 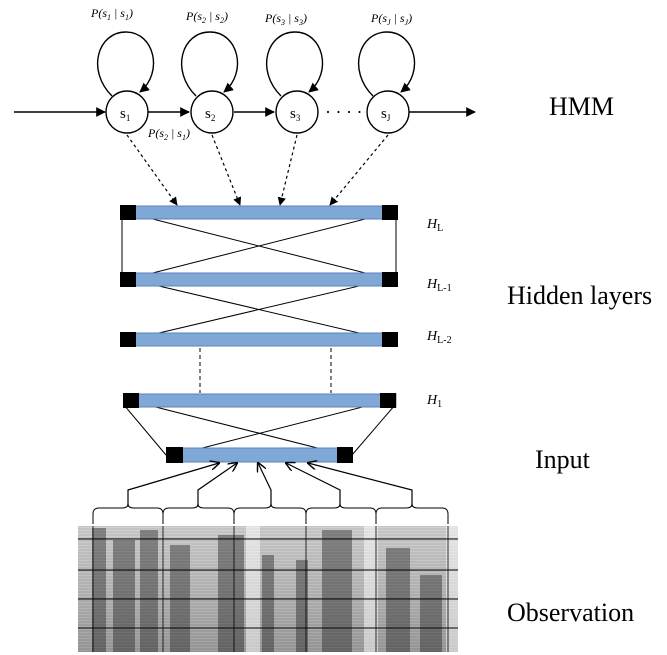 I want to click on state-node-1: s1, so click(x=127, y=112).